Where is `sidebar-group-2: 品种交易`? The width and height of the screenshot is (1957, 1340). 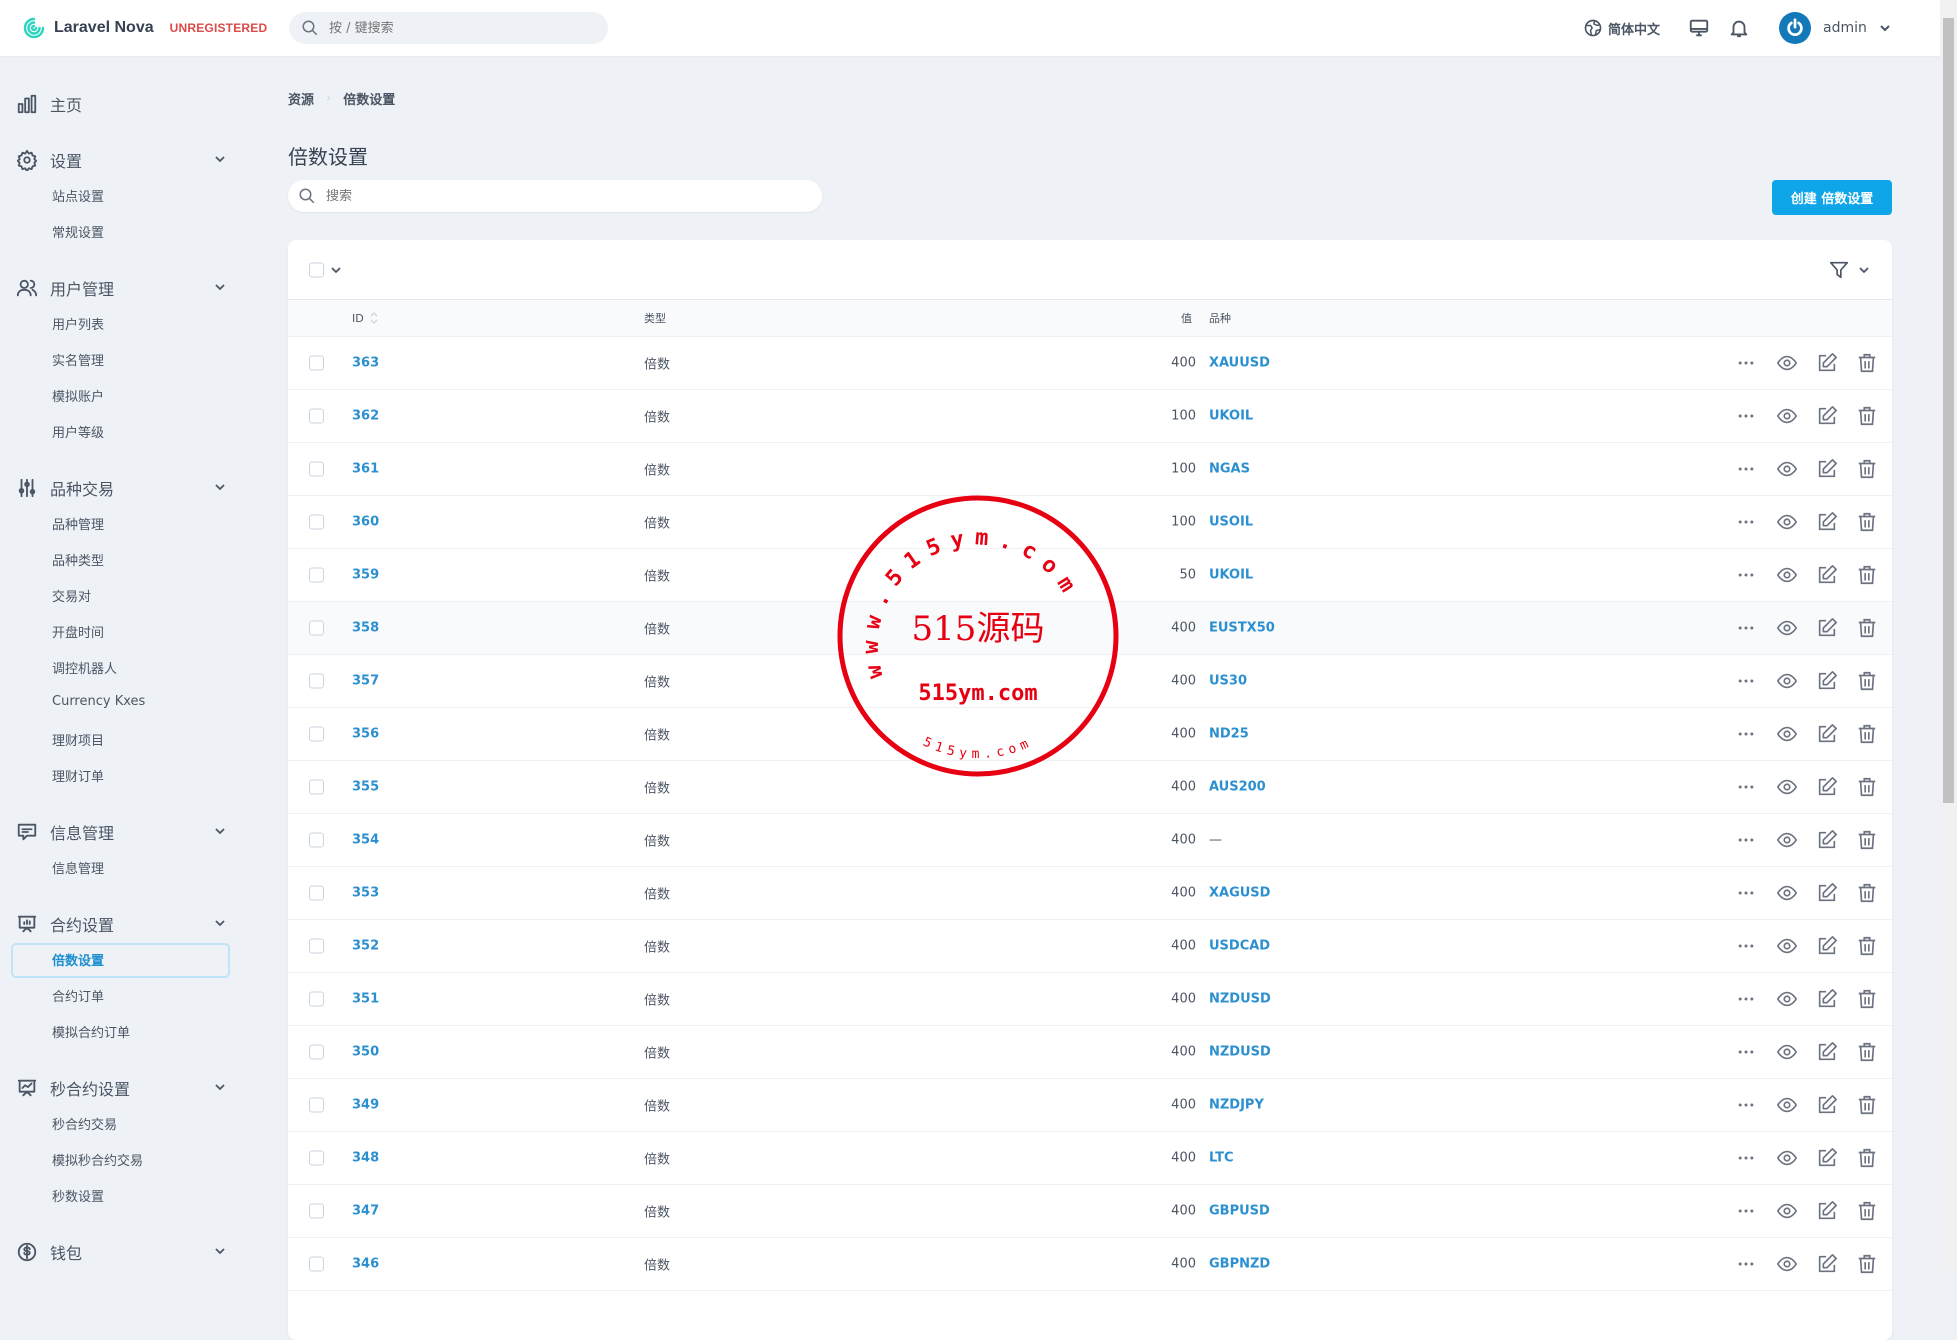
sidebar-group-2: 品种交易 is located at coordinates (121, 488).